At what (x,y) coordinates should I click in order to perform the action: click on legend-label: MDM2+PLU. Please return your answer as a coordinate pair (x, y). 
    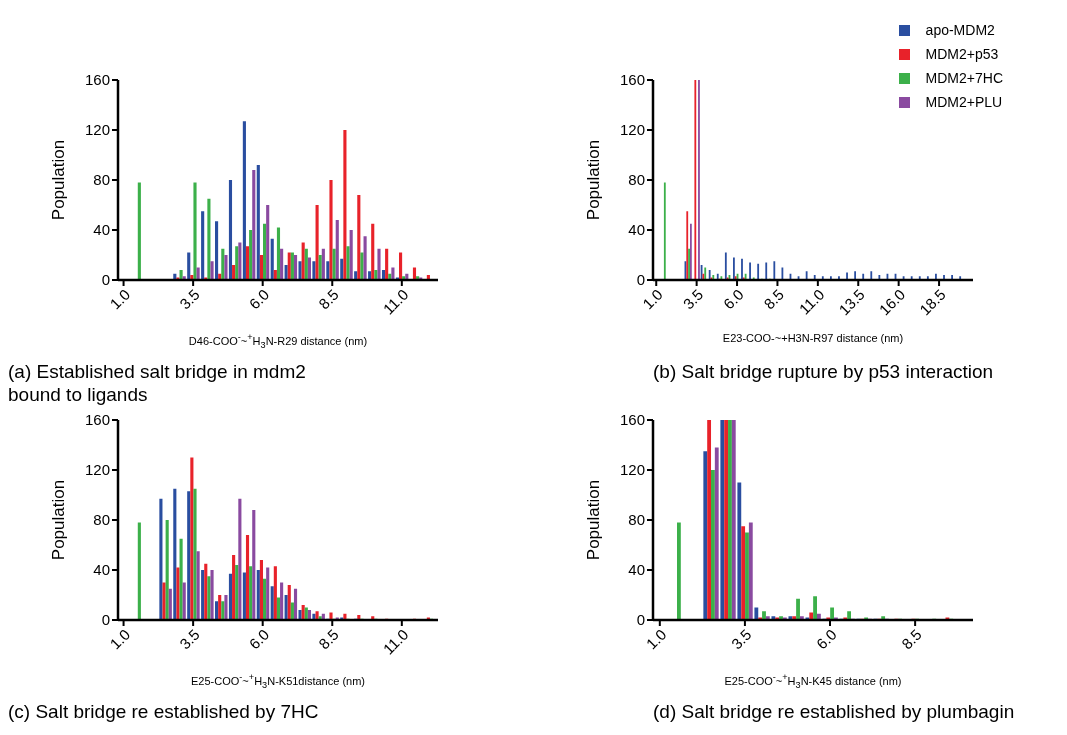
    Looking at the image, I should click on (964, 102).